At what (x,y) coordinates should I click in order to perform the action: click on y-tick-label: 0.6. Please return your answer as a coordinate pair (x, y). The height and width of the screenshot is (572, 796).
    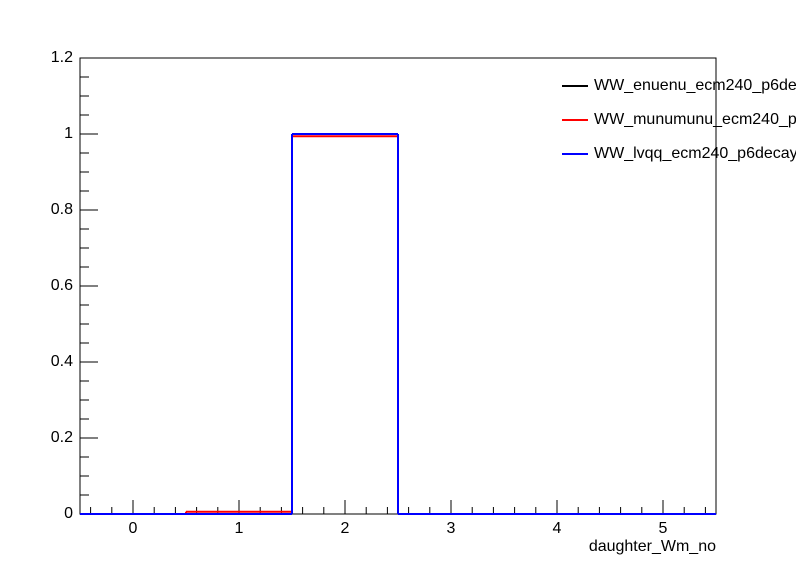
    Looking at the image, I should click on (62, 285).